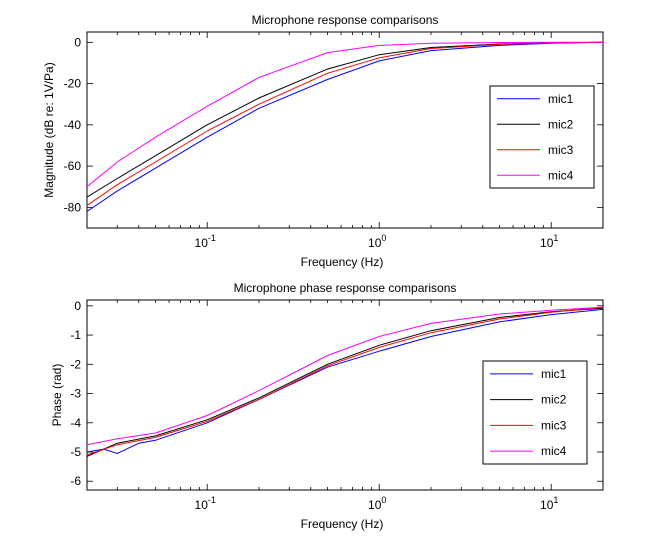  I want to click on y-axis-label: Phase (rad), so click(57, 395).